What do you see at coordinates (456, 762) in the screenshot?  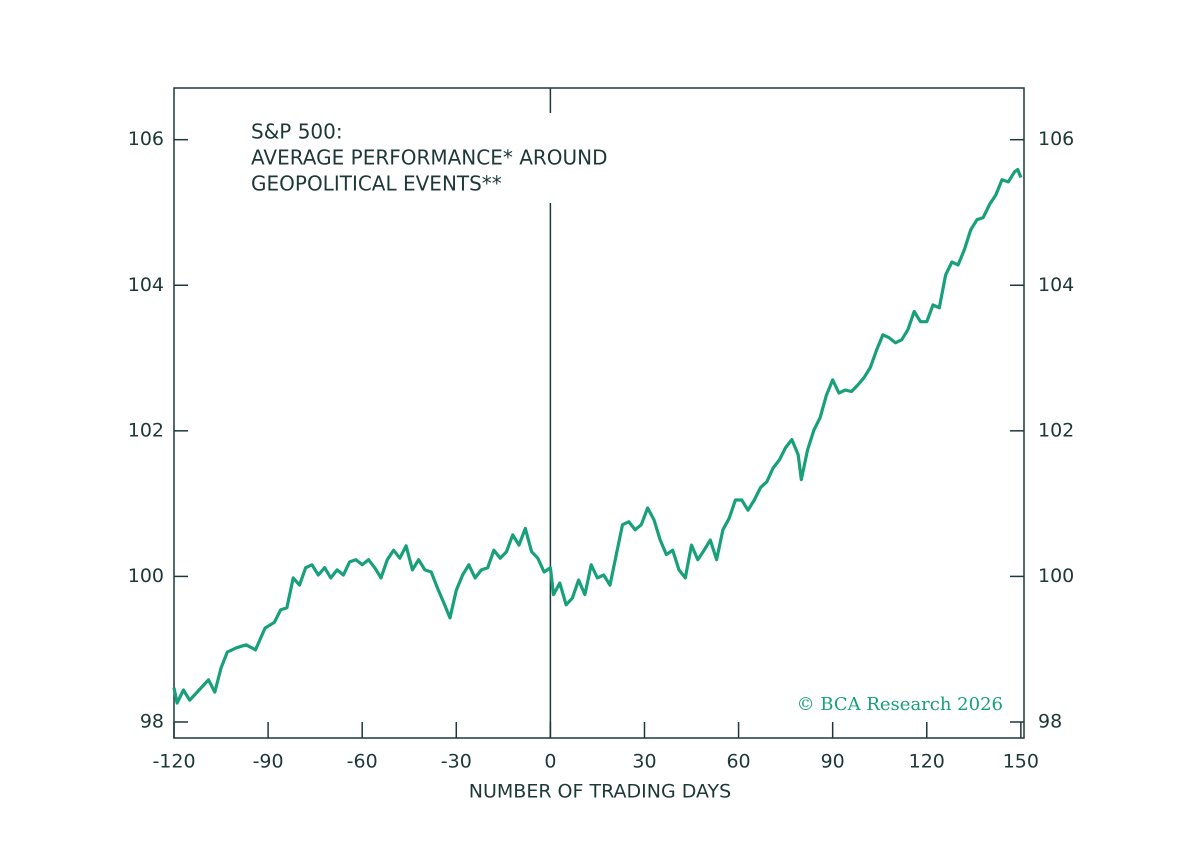 I see `x-tick-label: -30` at bounding box center [456, 762].